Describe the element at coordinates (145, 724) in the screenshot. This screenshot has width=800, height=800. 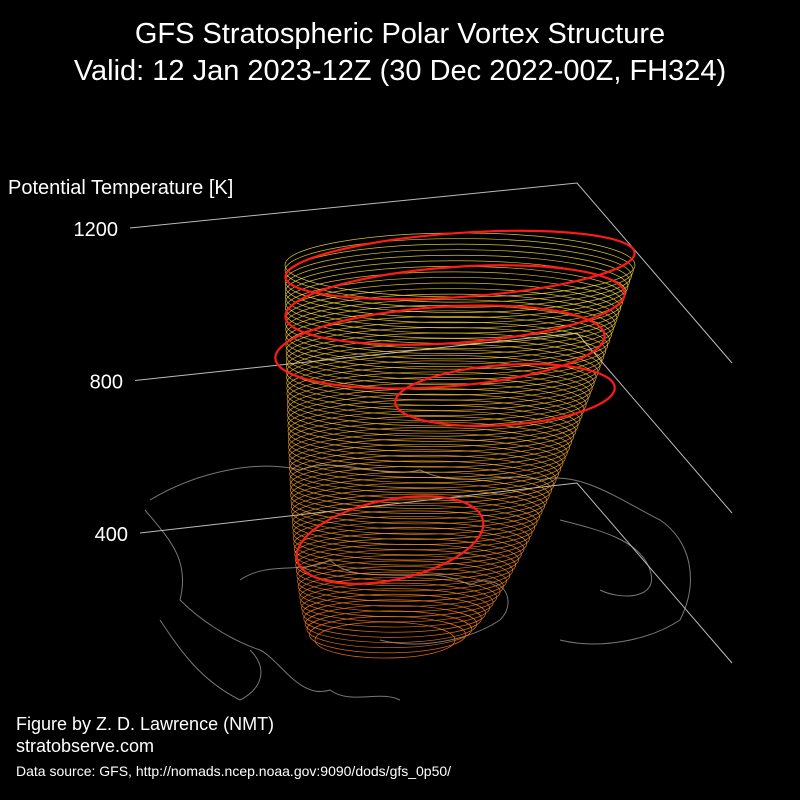
I see `credit: Figure by Z. D. Lawrence (NMT)` at that location.